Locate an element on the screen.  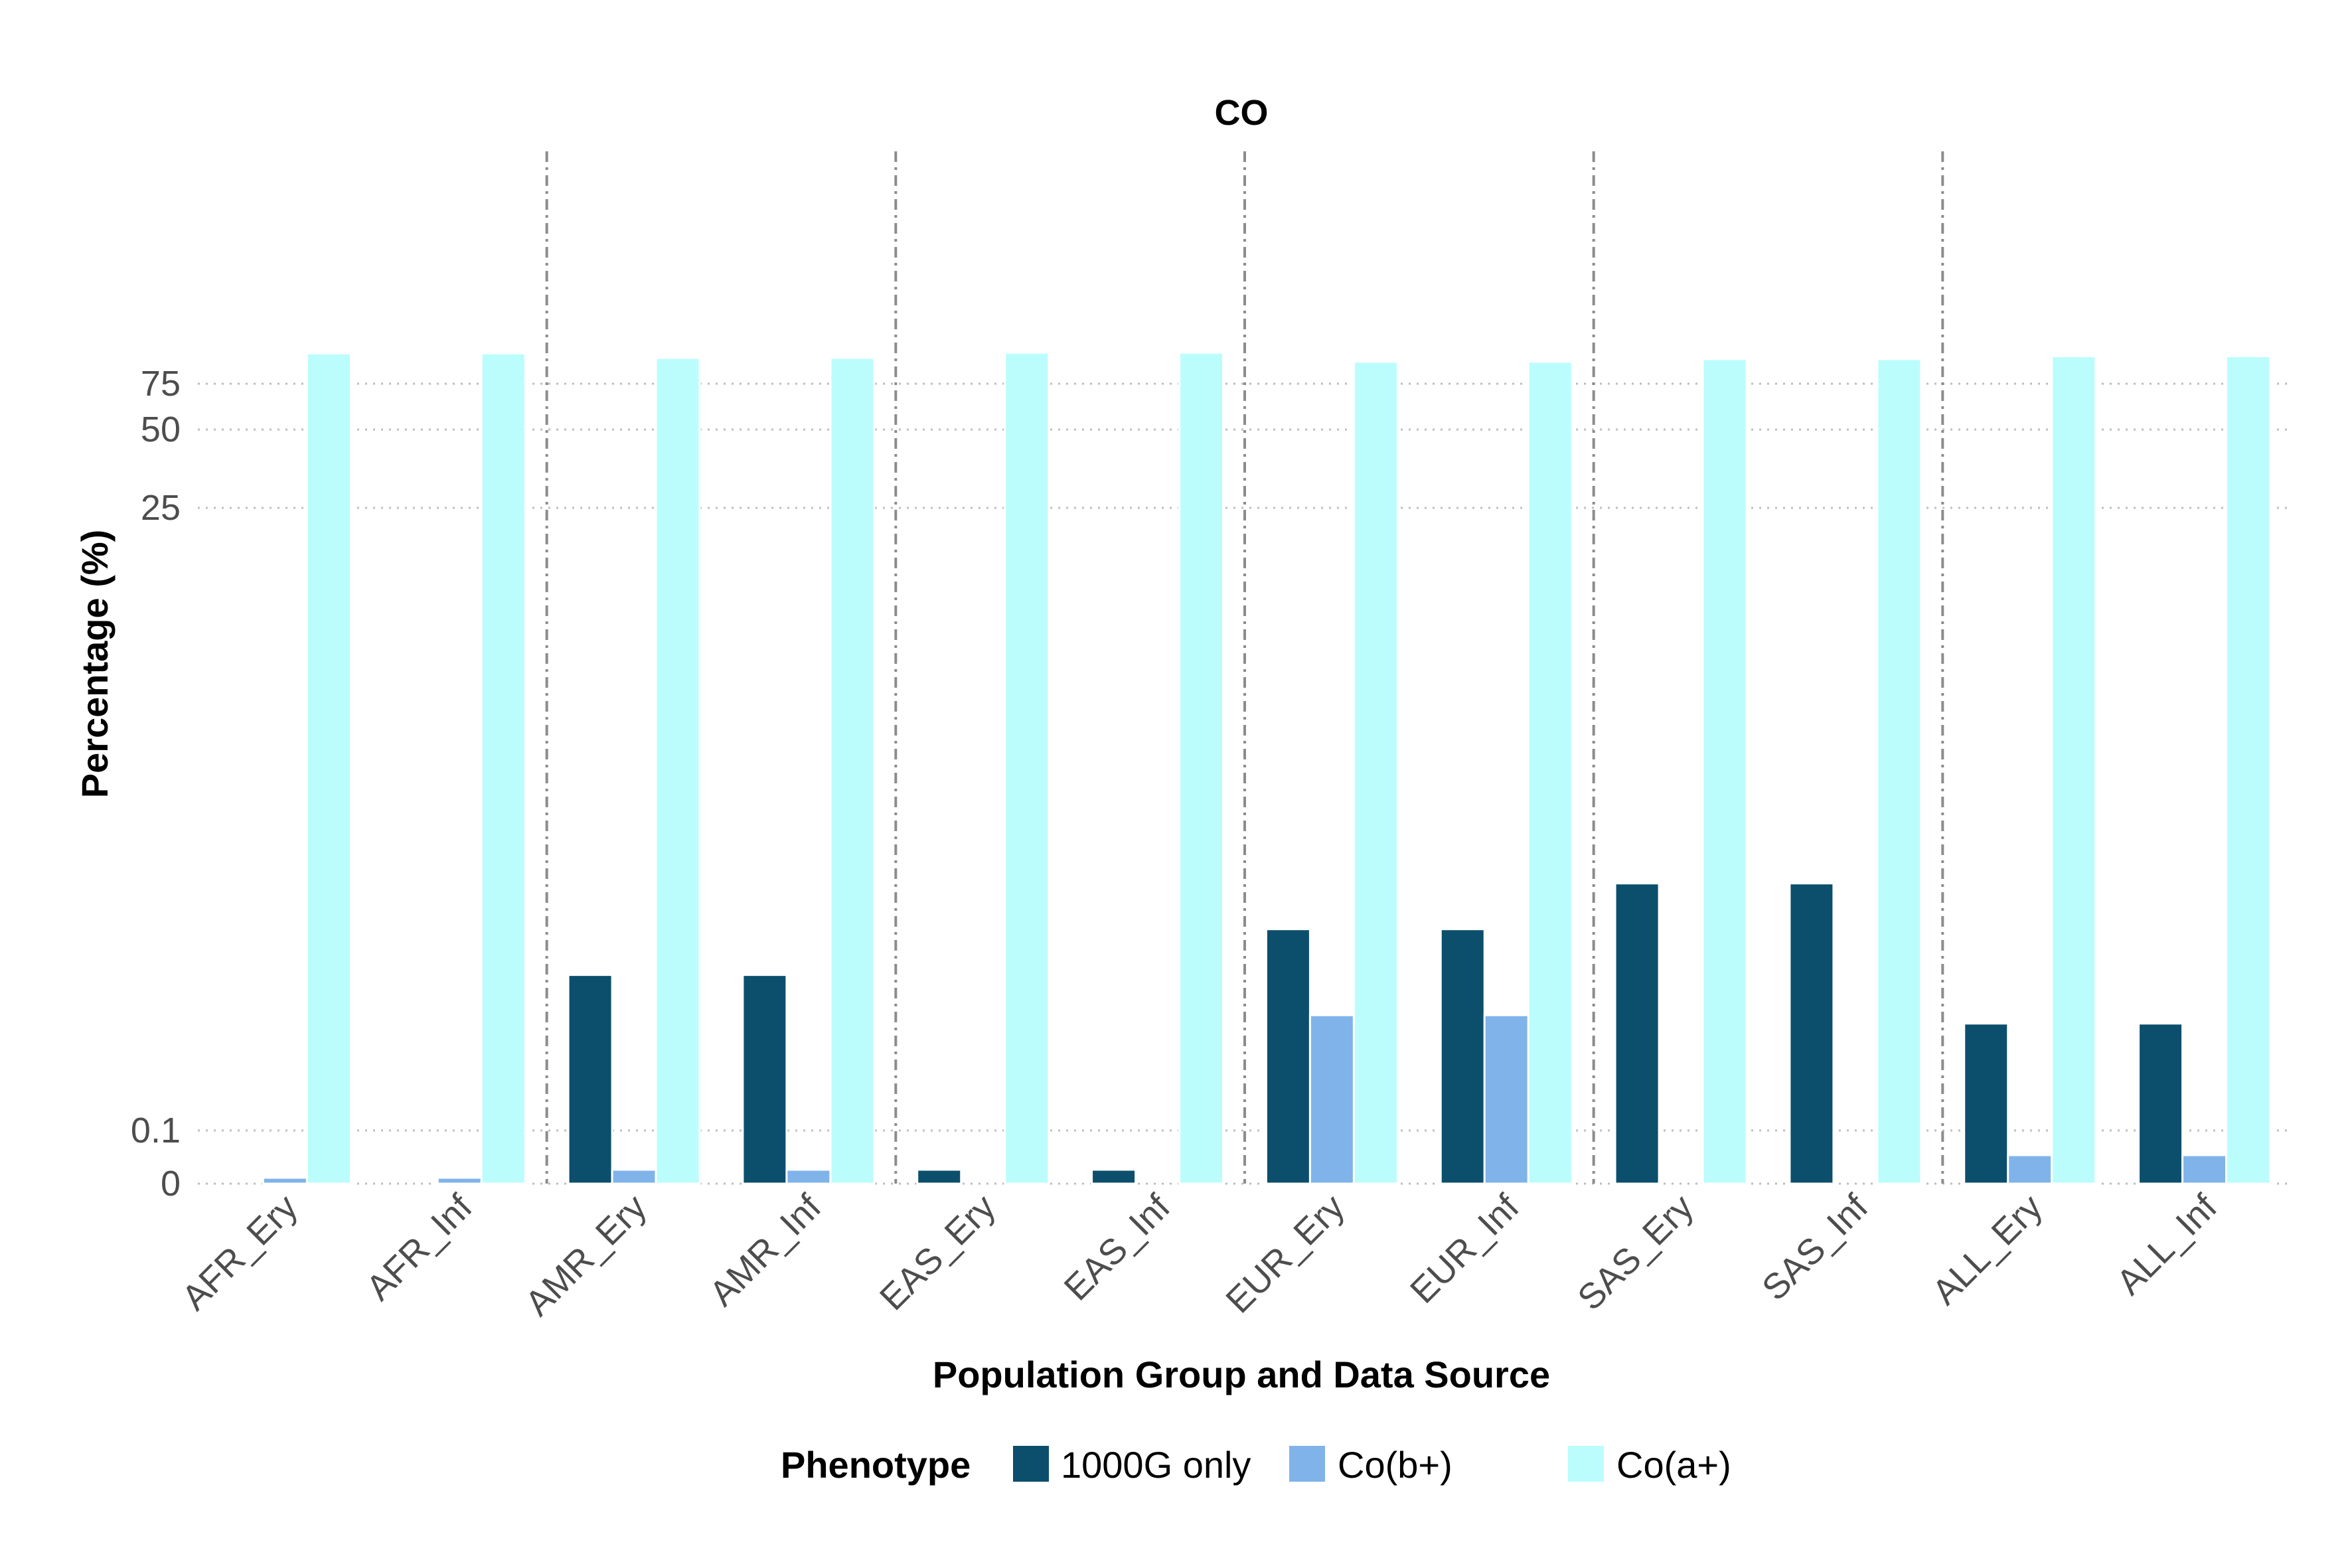
y-tick-label: 75 is located at coordinates (161, 384).